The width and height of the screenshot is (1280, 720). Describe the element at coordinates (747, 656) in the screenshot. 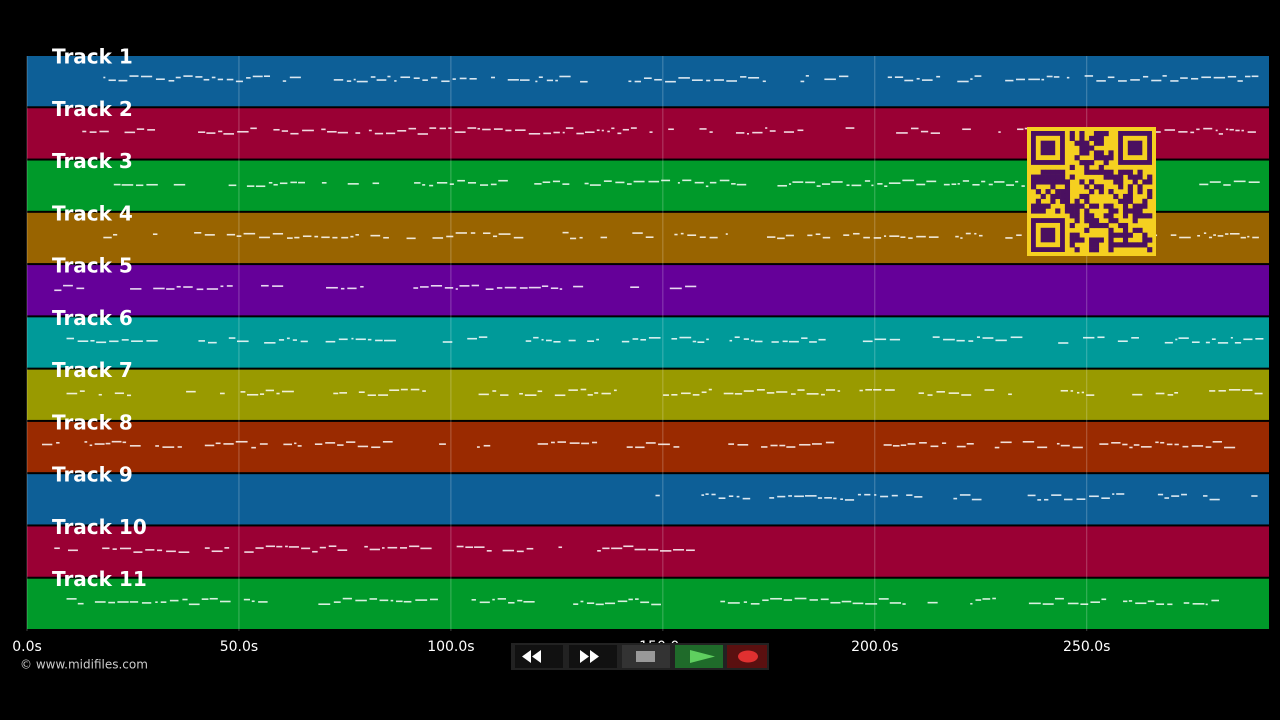

I see `record-button` at that location.